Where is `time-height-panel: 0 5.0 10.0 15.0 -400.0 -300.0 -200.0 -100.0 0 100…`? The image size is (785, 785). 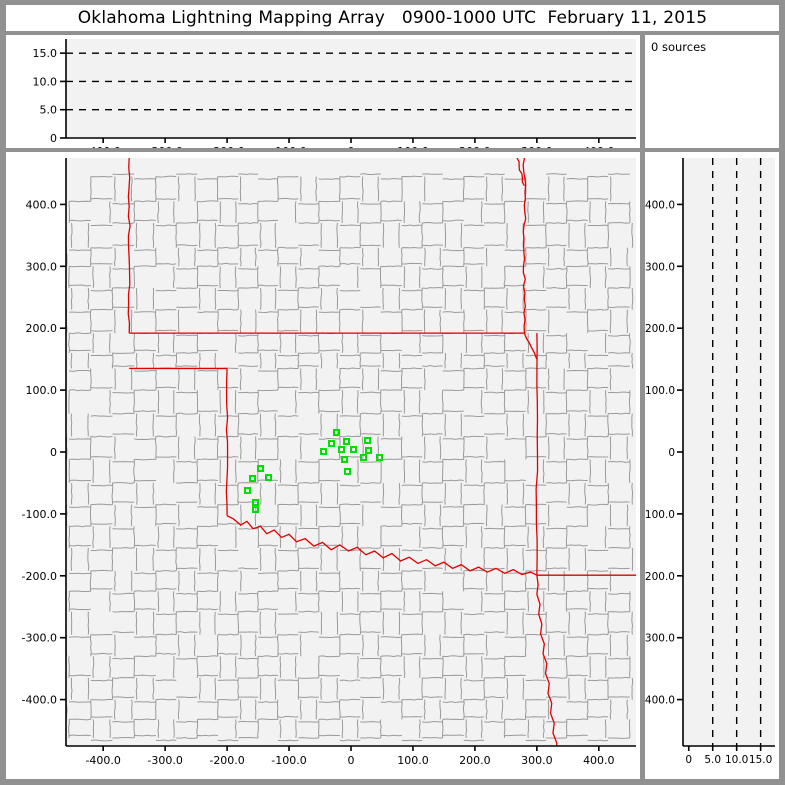 time-height-panel: 0 5.0 10.0 15.0 -400.0 -300.0 -200.0 -100.0 0 100… is located at coordinates (323, 91).